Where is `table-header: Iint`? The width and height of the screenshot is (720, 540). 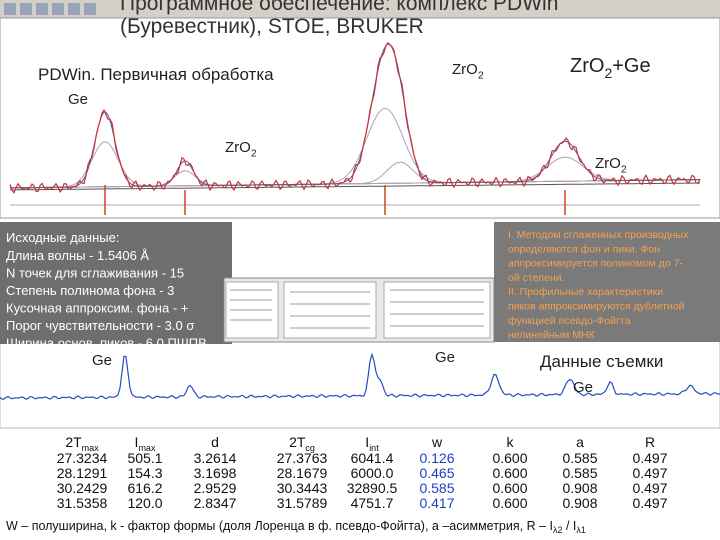 table-header: Iint is located at coordinates (372, 443).